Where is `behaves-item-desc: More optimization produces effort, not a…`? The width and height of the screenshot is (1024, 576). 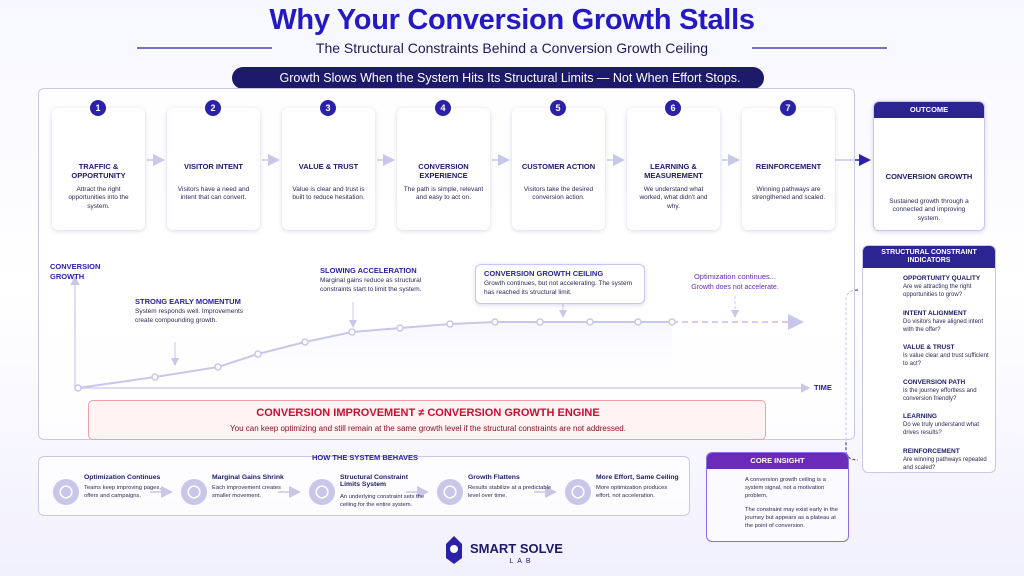
behaves-item-desc: More optimization produces effort, not a… is located at coordinates (632, 492).